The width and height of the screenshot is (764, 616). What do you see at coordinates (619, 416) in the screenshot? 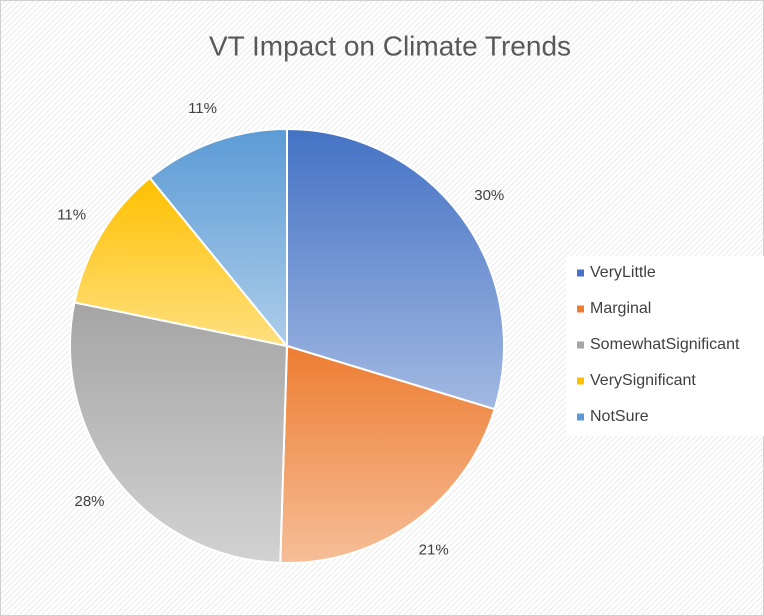
I see `legend-label: NotSure` at bounding box center [619, 416].